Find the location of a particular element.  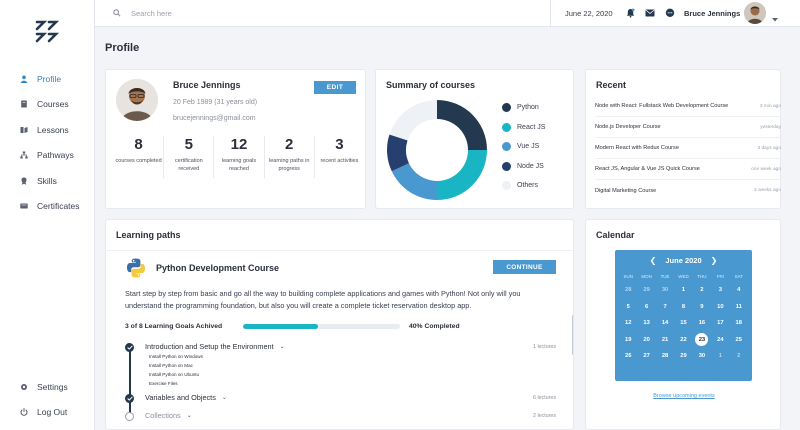

avatar is located at coordinates (755, 13).